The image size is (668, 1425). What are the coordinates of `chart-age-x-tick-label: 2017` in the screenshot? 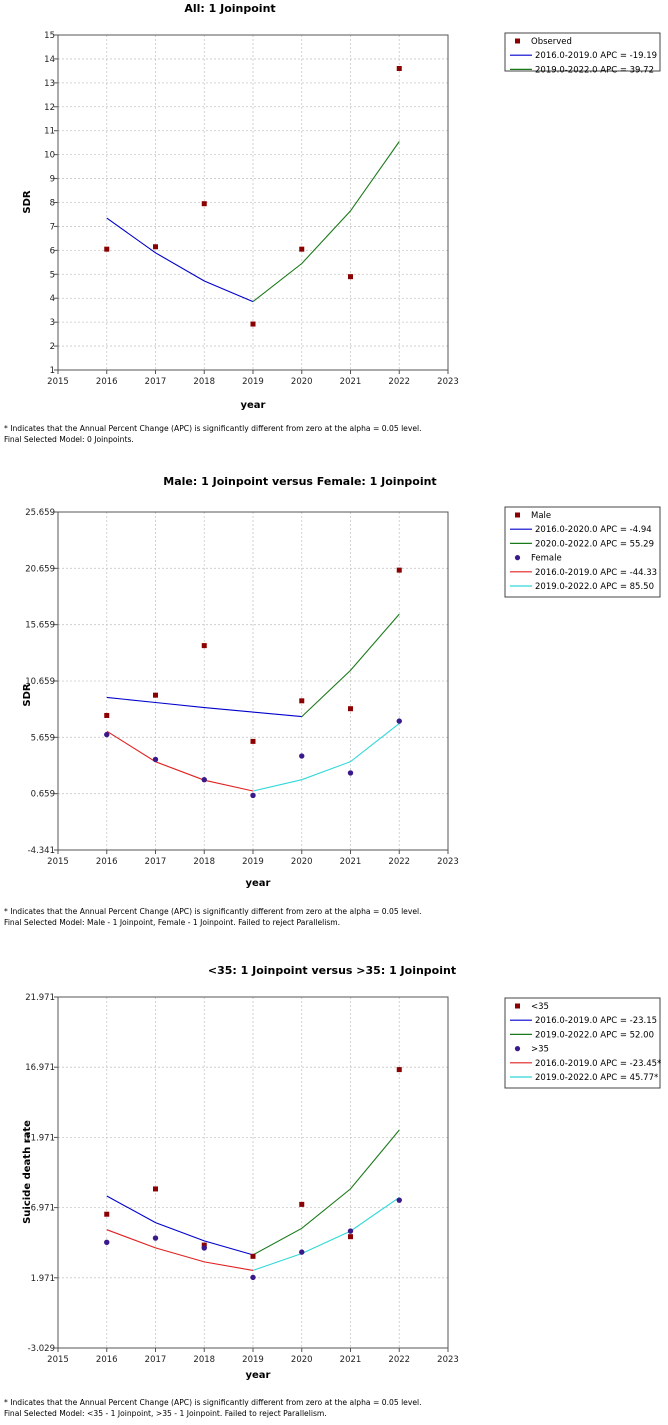 It's located at (156, 1360).